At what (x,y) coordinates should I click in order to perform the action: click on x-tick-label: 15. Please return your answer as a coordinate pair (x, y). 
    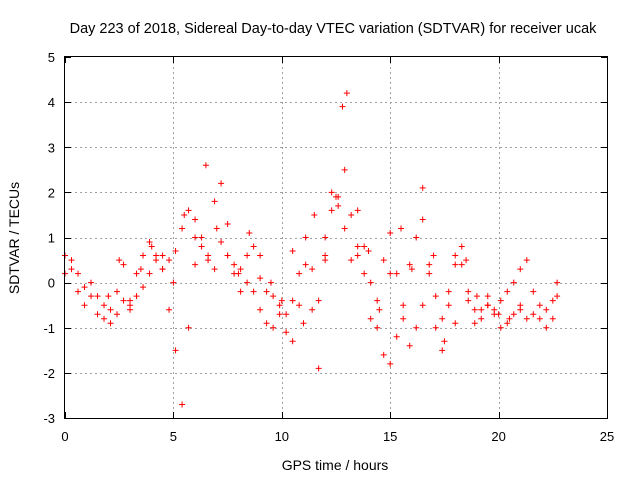
    Looking at the image, I should click on (390, 436).